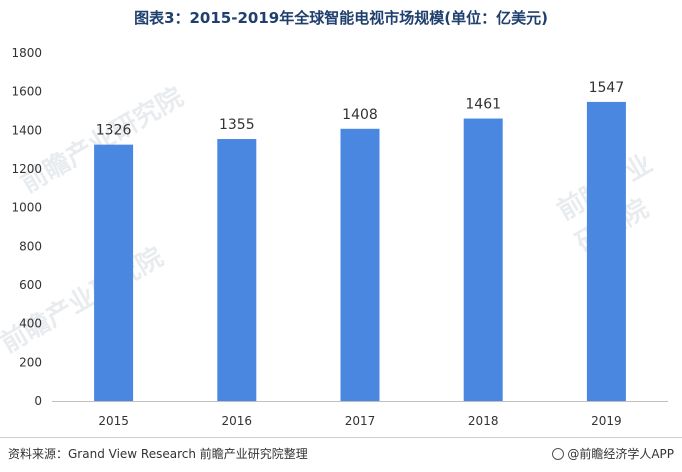 This screenshot has width=682, height=472. I want to click on y-tick-label: 600, so click(30, 285).